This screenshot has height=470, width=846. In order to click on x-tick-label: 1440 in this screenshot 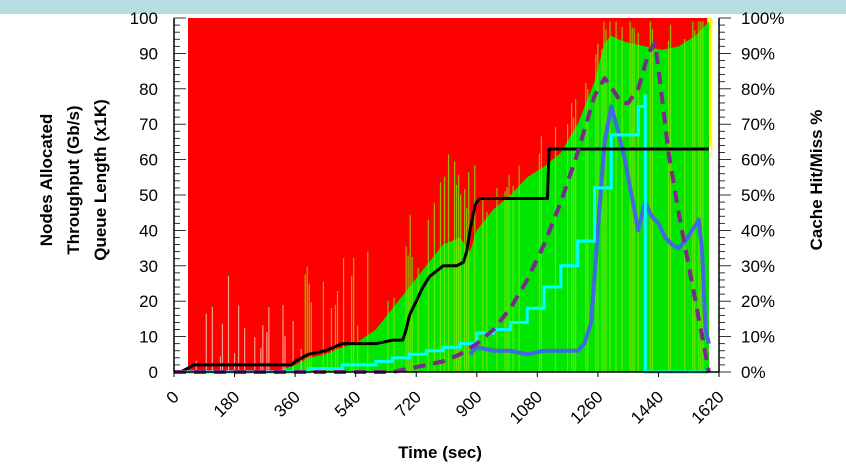, I will do `click(647, 407)`.